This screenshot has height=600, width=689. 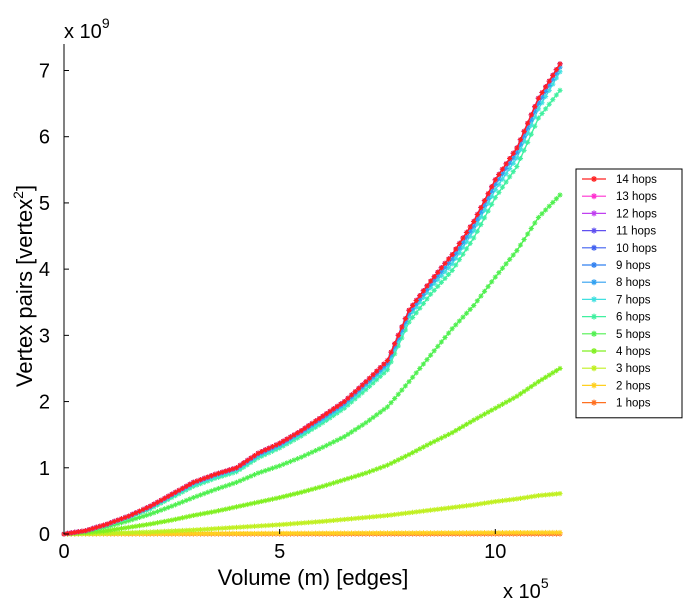 What do you see at coordinates (616, 369) in the screenshot?
I see `legend-item: 3 hops` at bounding box center [616, 369].